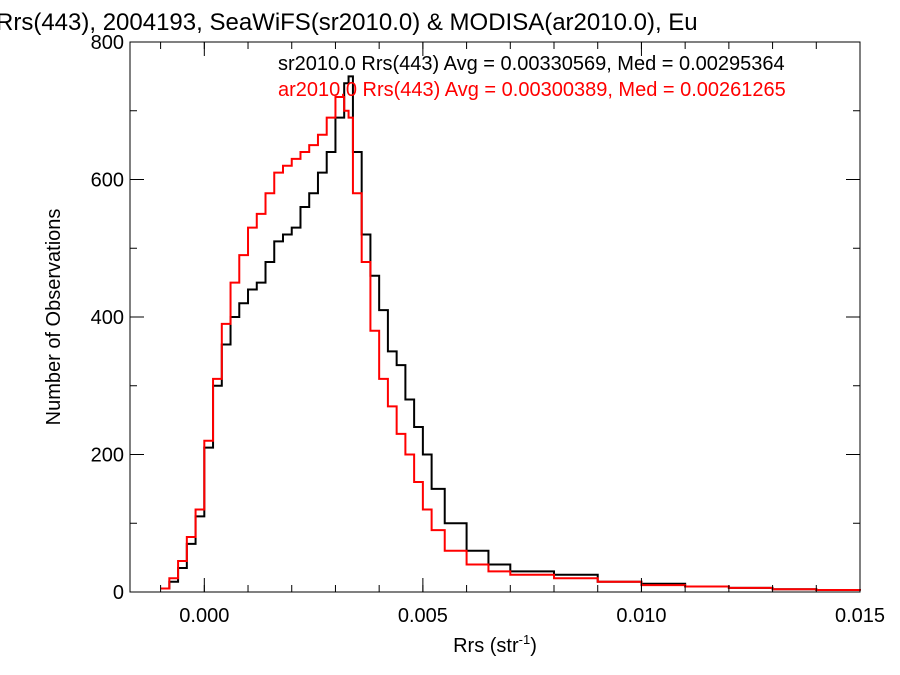 This screenshot has height=675, width=900. I want to click on y-tick-label: 400, so click(107, 318).